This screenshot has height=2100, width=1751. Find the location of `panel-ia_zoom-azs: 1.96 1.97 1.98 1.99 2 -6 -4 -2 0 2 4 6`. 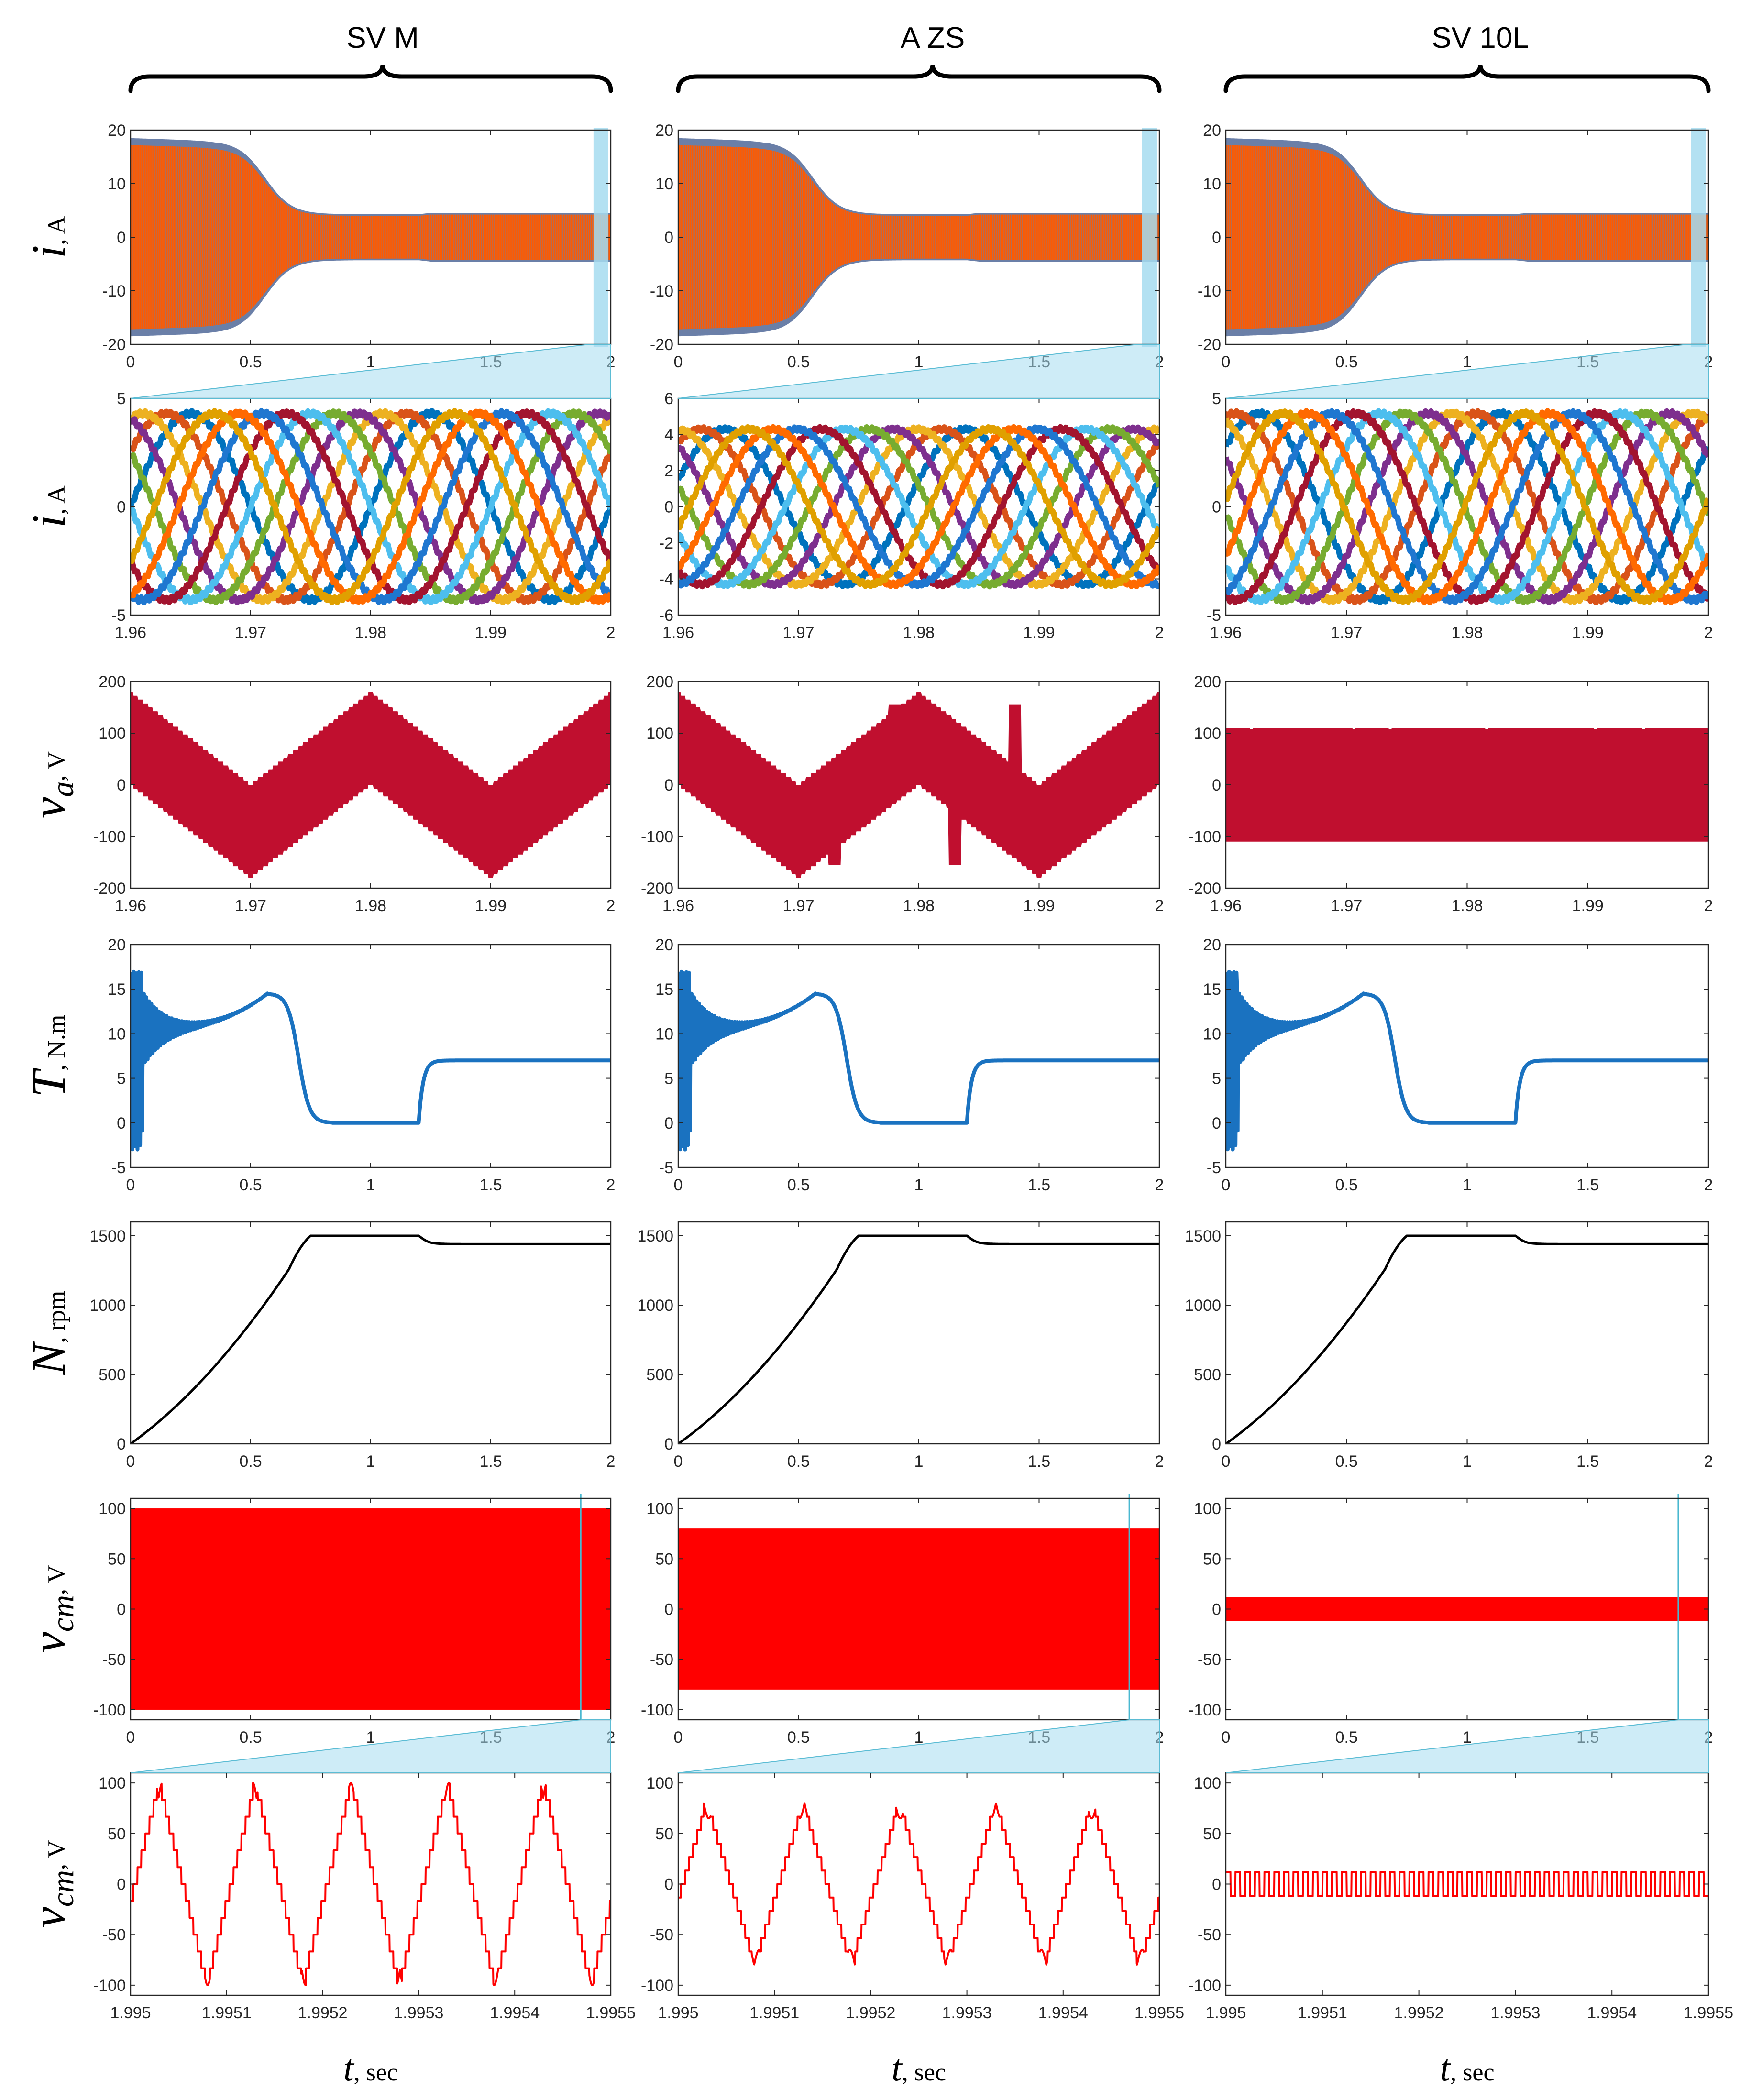

panel-ia_zoom-azs: 1.96 1.97 1.98 1.99 2 -6 -4 -2 0 2 4 6 is located at coordinates (912, 516).